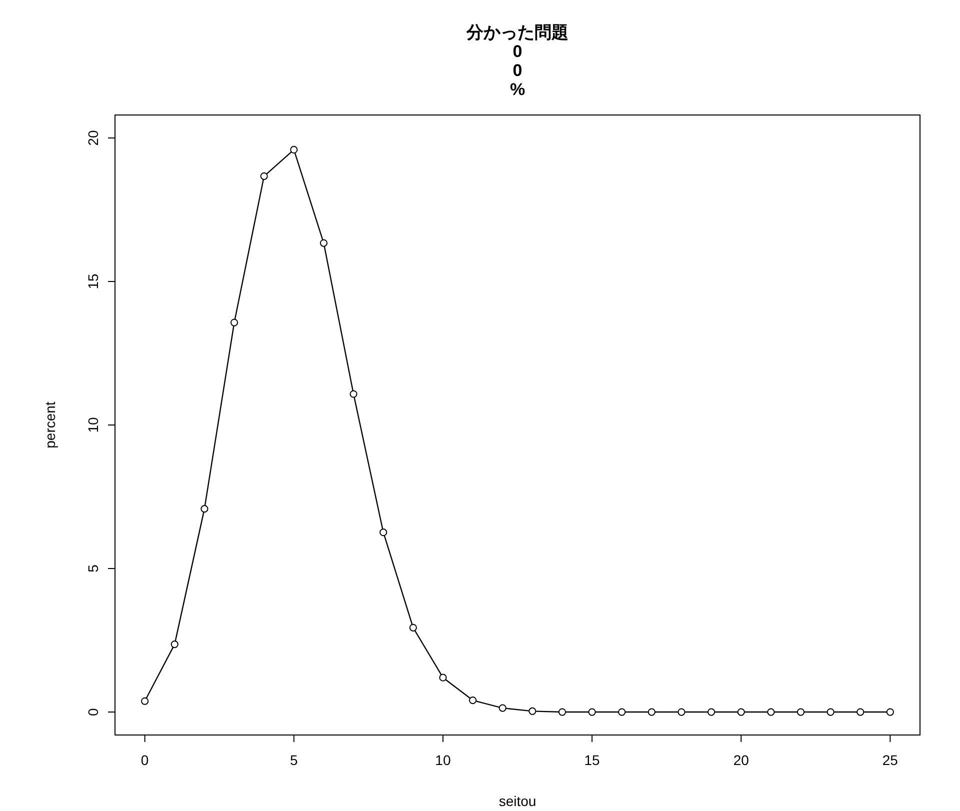  I want to click on y-tick-label: 0, so click(93, 712).